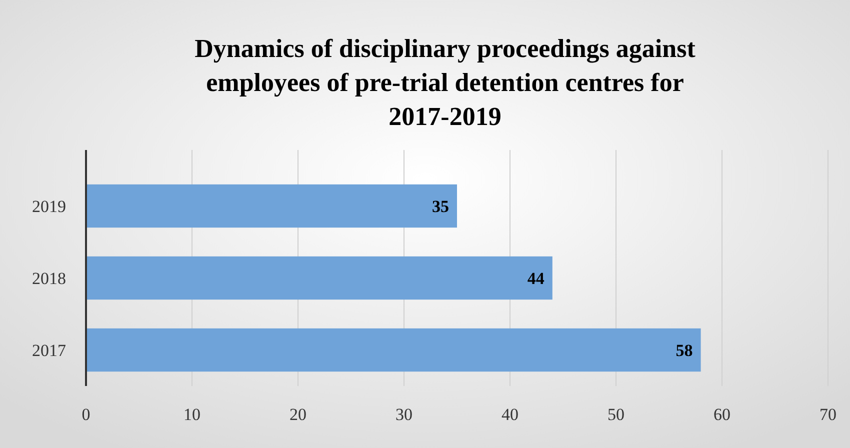 This screenshot has height=448, width=850. What do you see at coordinates (536, 278) in the screenshot?
I see `data-label: 44` at bounding box center [536, 278].